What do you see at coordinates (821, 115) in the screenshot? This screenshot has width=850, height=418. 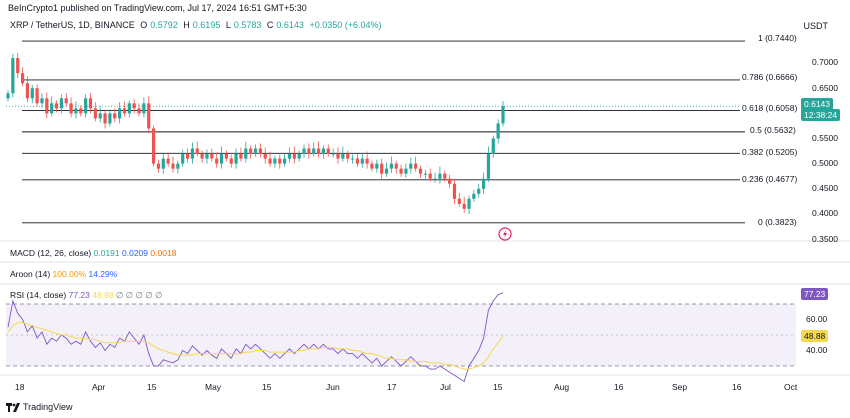 I see `countdown-tag: 12:38:24` at bounding box center [821, 115].